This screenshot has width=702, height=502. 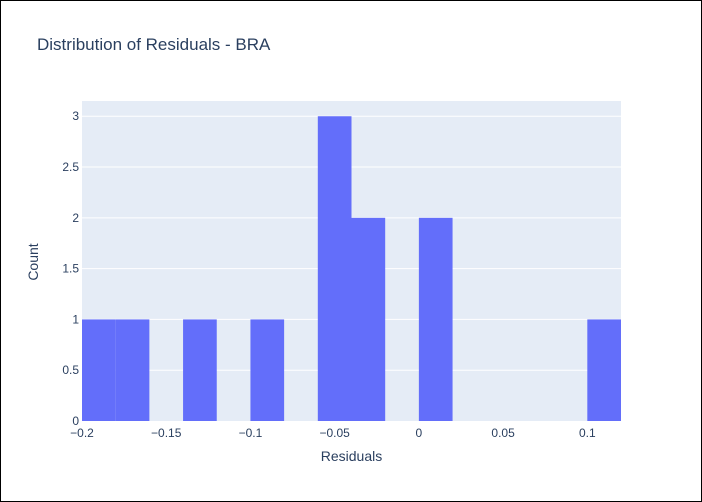 What do you see at coordinates (70, 167) in the screenshot?
I see `y-tick-label: 2.5` at bounding box center [70, 167].